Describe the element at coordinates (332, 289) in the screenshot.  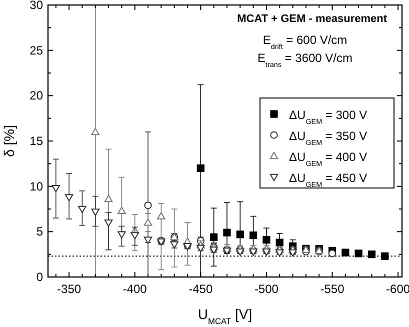
I see `x-tick-label: -550` at that location.